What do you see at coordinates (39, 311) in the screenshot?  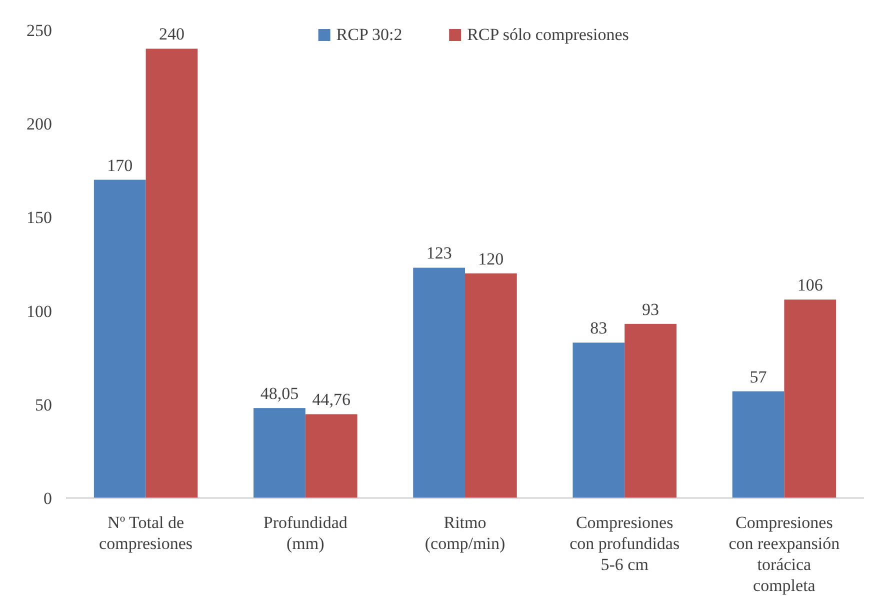 I see `y-tick-label: 100` at bounding box center [39, 311].